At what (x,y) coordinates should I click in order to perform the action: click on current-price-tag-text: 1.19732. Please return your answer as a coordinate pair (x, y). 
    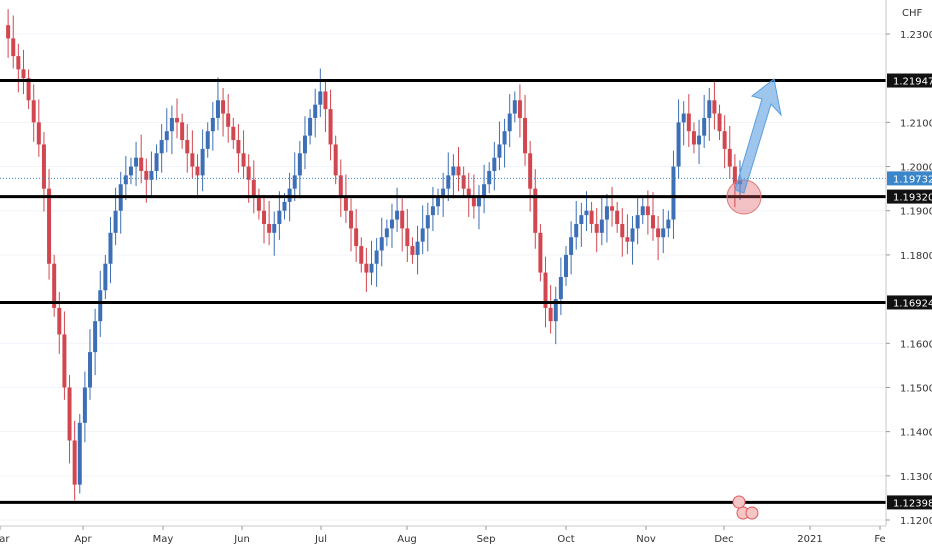
    Looking at the image, I should click on (912, 179).